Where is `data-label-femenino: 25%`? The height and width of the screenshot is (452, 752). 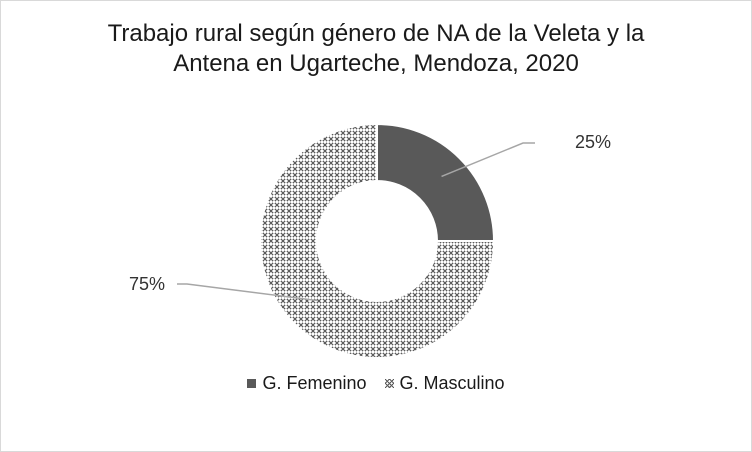
data-label-femenino: 25% is located at coordinates (593, 142).